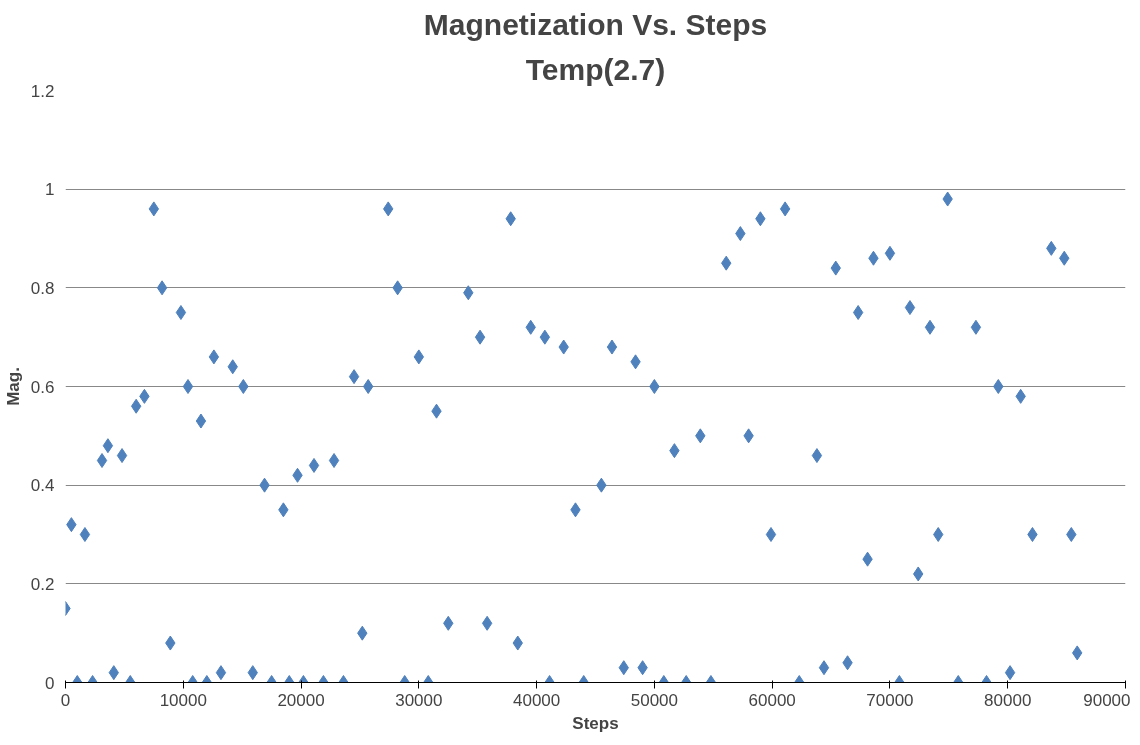  Describe the element at coordinates (1107, 700) in the screenshot. I see `x-tick-label: 90000` at that location.